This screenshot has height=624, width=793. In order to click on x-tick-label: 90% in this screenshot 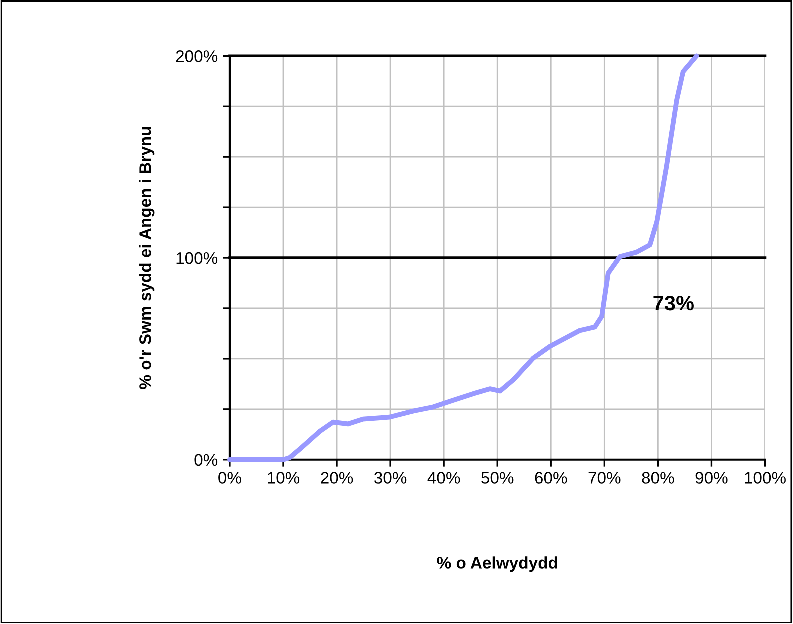, I will do `click(712, 478)`.